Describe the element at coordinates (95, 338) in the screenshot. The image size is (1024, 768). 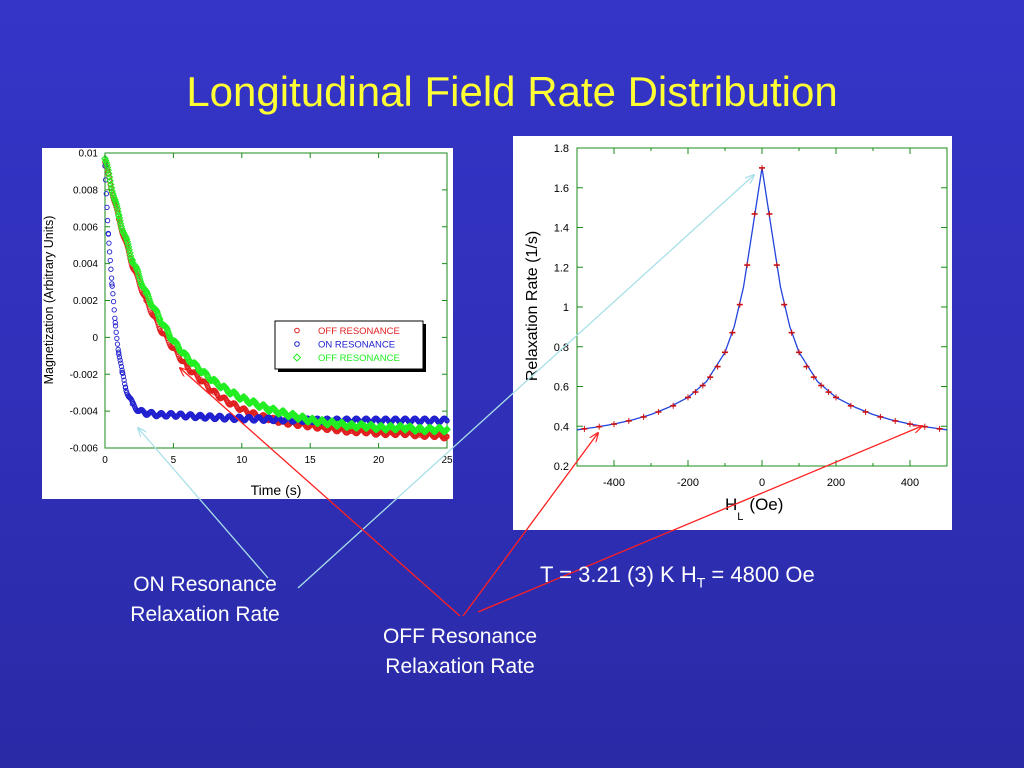
I see `y-tick-label: 0` at that location.